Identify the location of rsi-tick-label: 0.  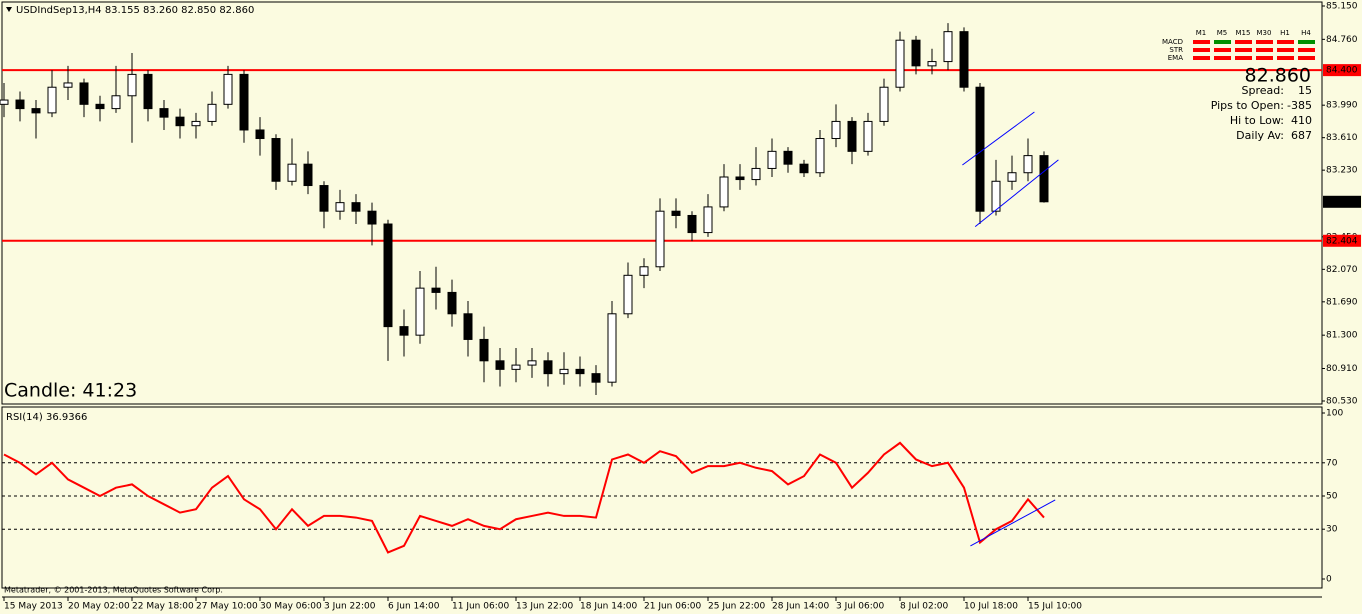
(1329, 580).